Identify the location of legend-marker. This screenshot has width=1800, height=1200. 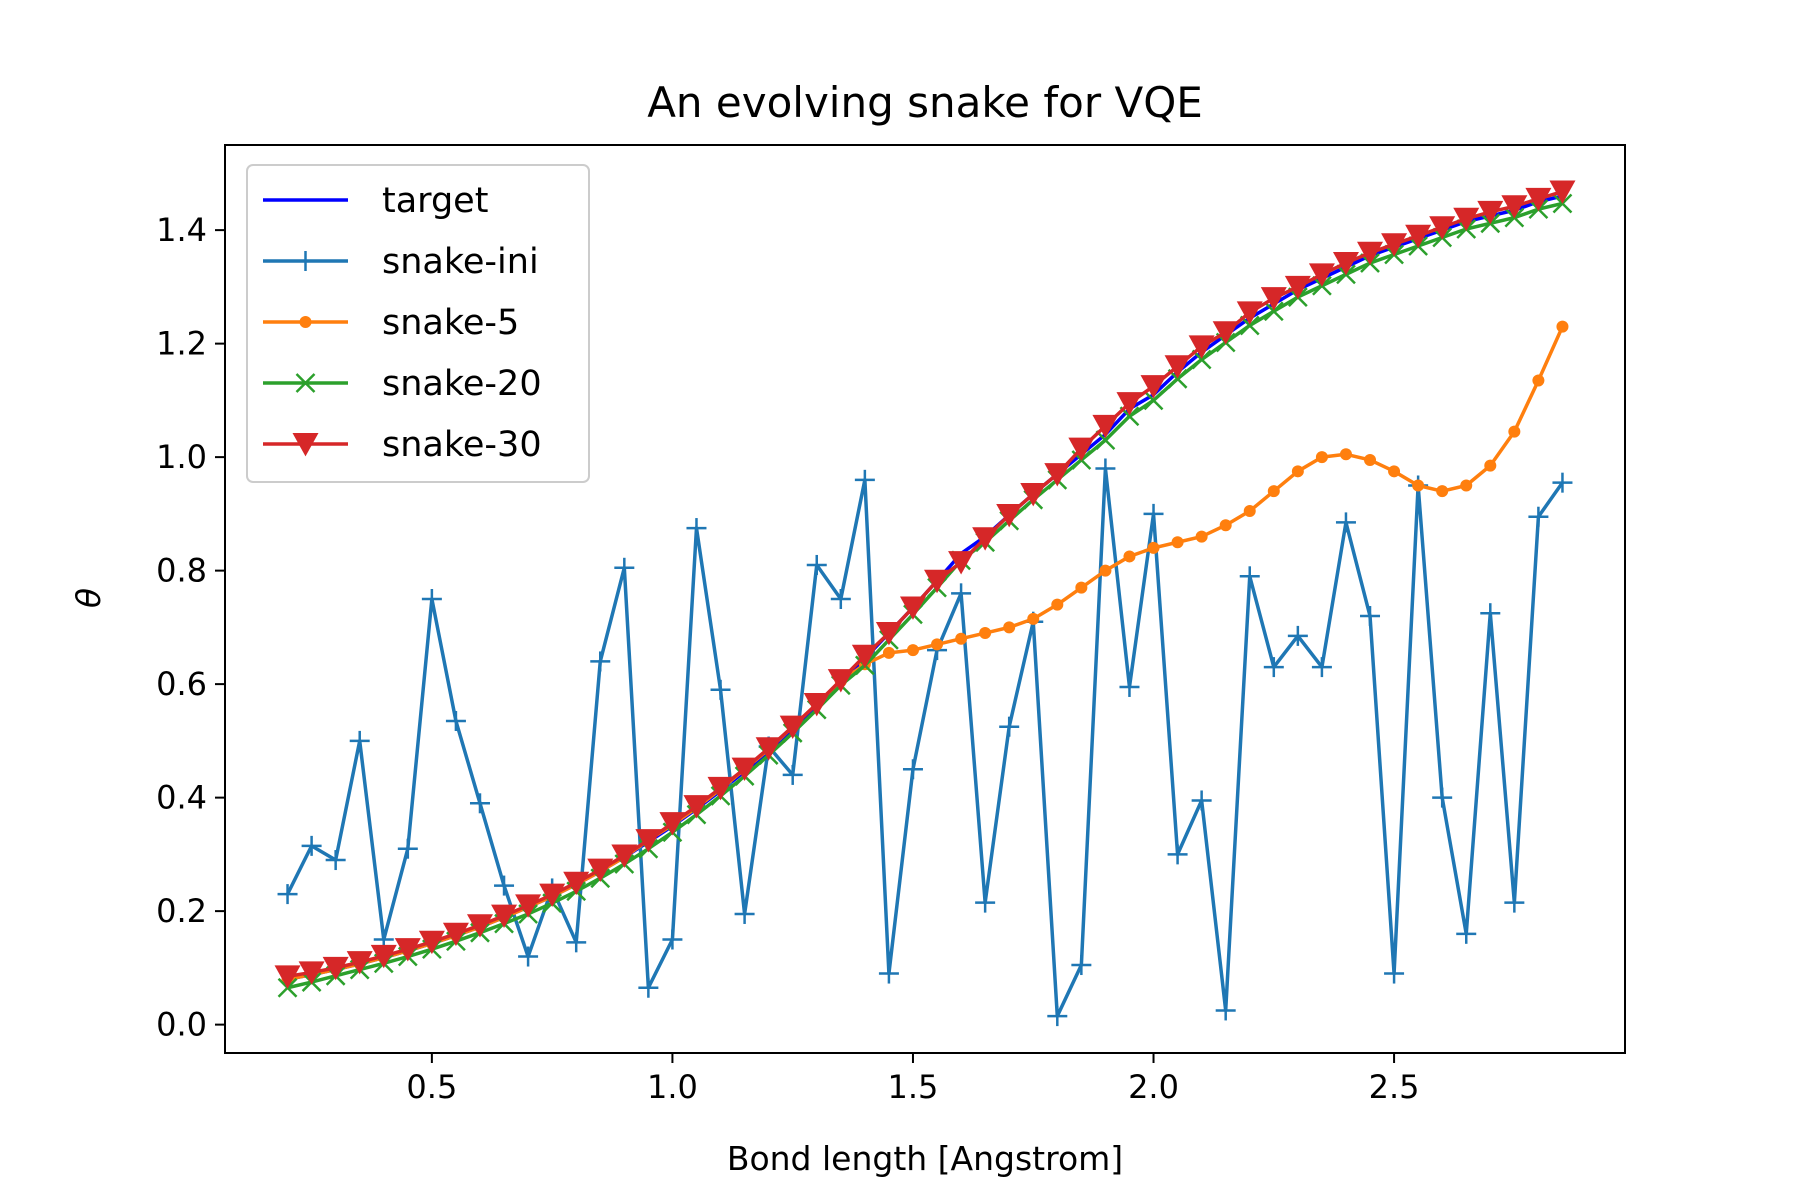
(305, 383).